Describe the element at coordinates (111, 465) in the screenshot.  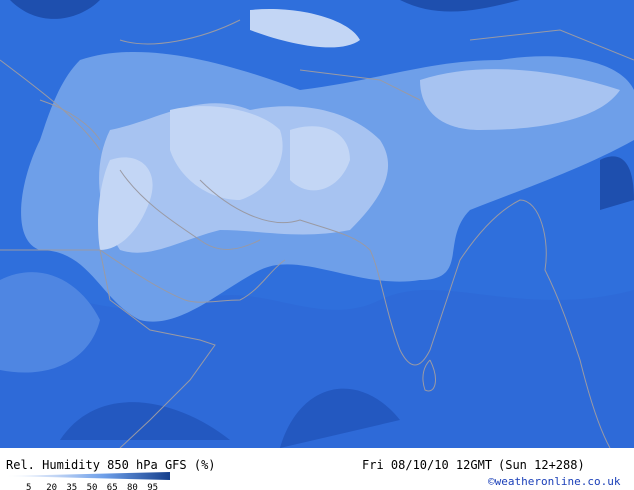
I see `map-title: Rel. Humidity 850 hPa GFS (%)` at that location.